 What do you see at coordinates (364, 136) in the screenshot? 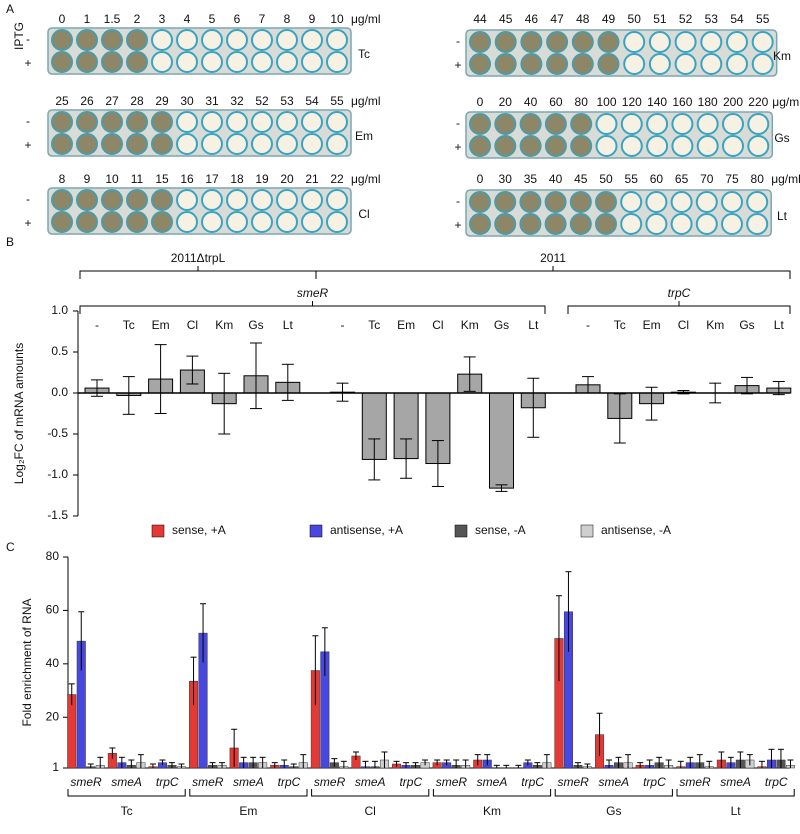
I see `antibiotic-label: Em` at bounding box center [364, 136].